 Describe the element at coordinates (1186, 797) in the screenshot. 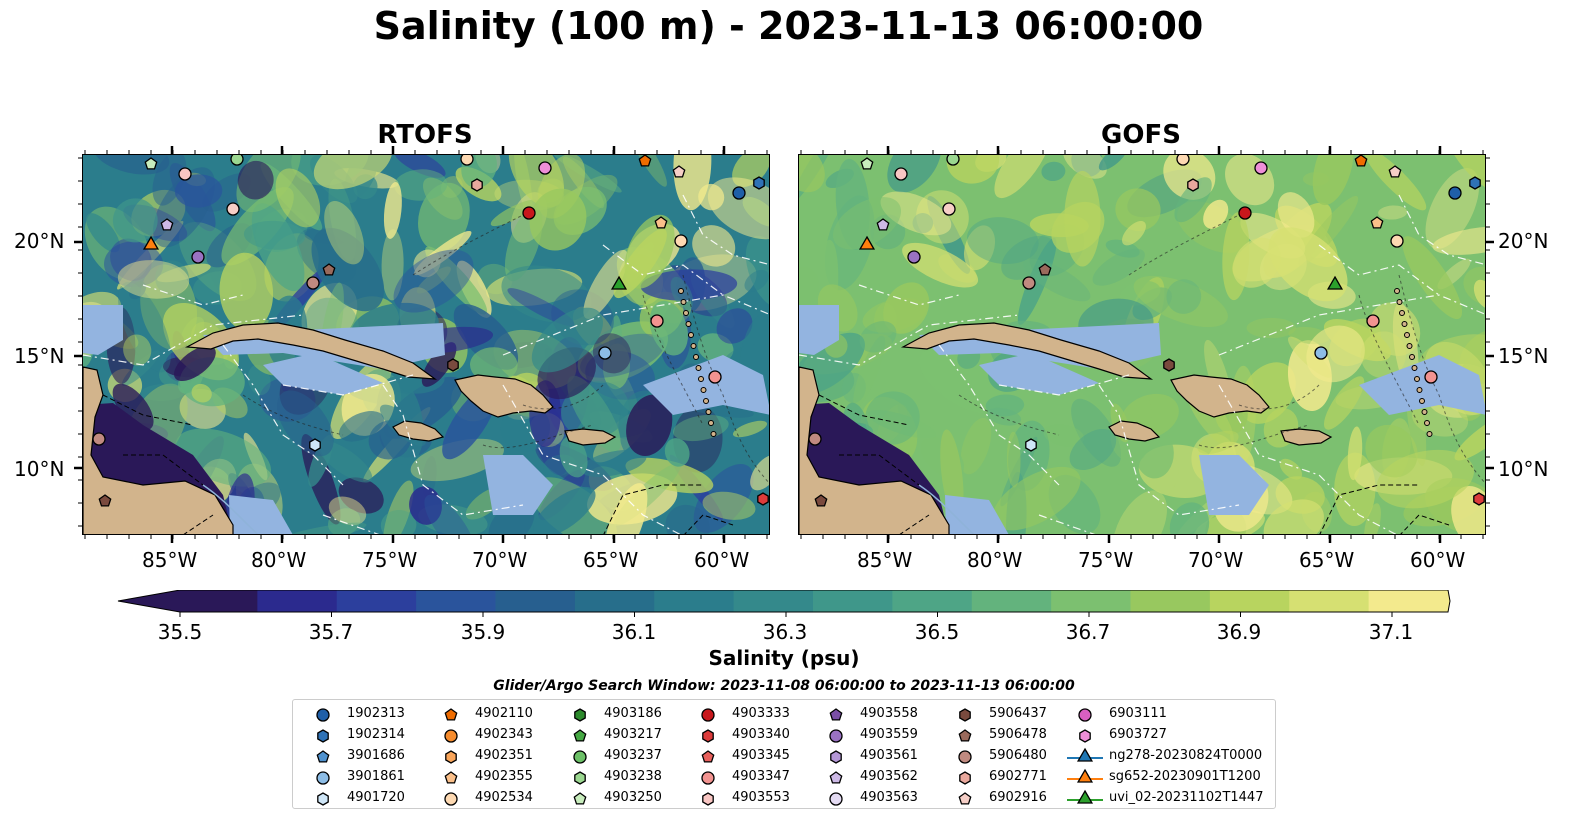

I see `legend-label: uvi_02-20231102T1447` at that location.